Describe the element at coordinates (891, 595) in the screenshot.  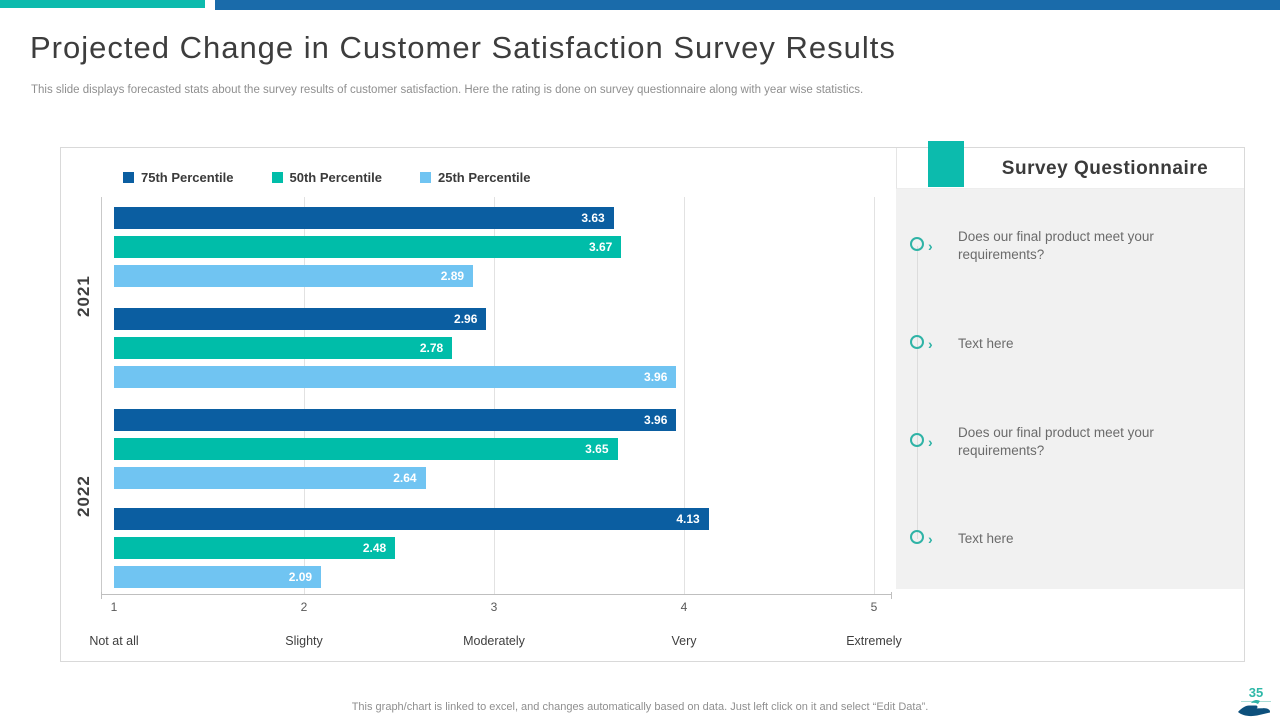
I see `axis-tick-end` at that location.